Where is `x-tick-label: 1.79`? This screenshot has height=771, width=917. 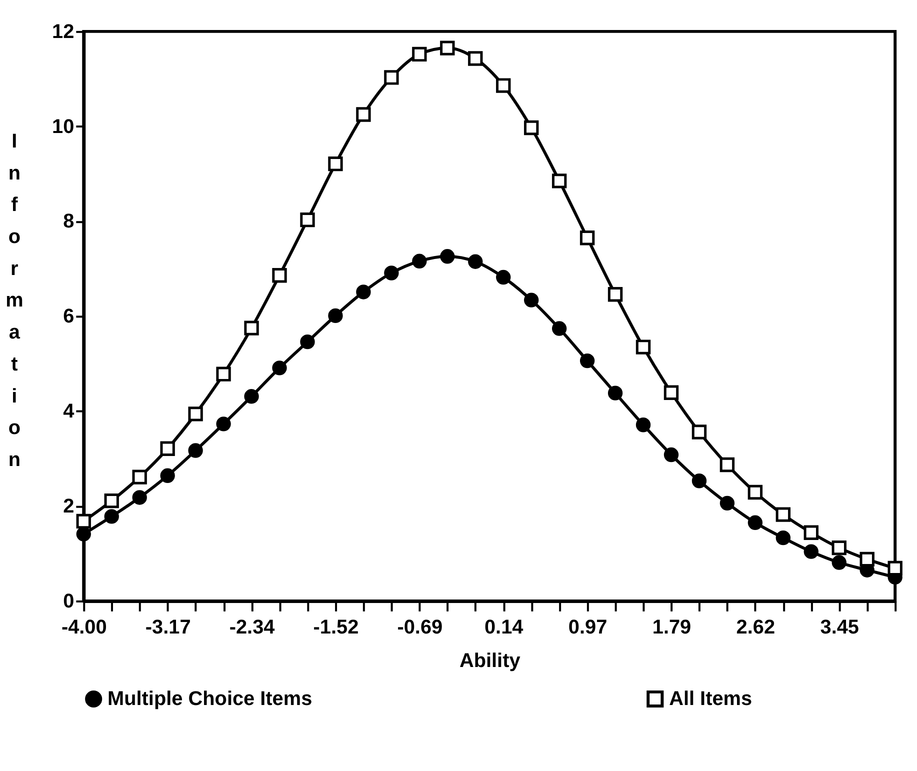 x-tick-label: 1.79 is located at coordinates (672, 627).